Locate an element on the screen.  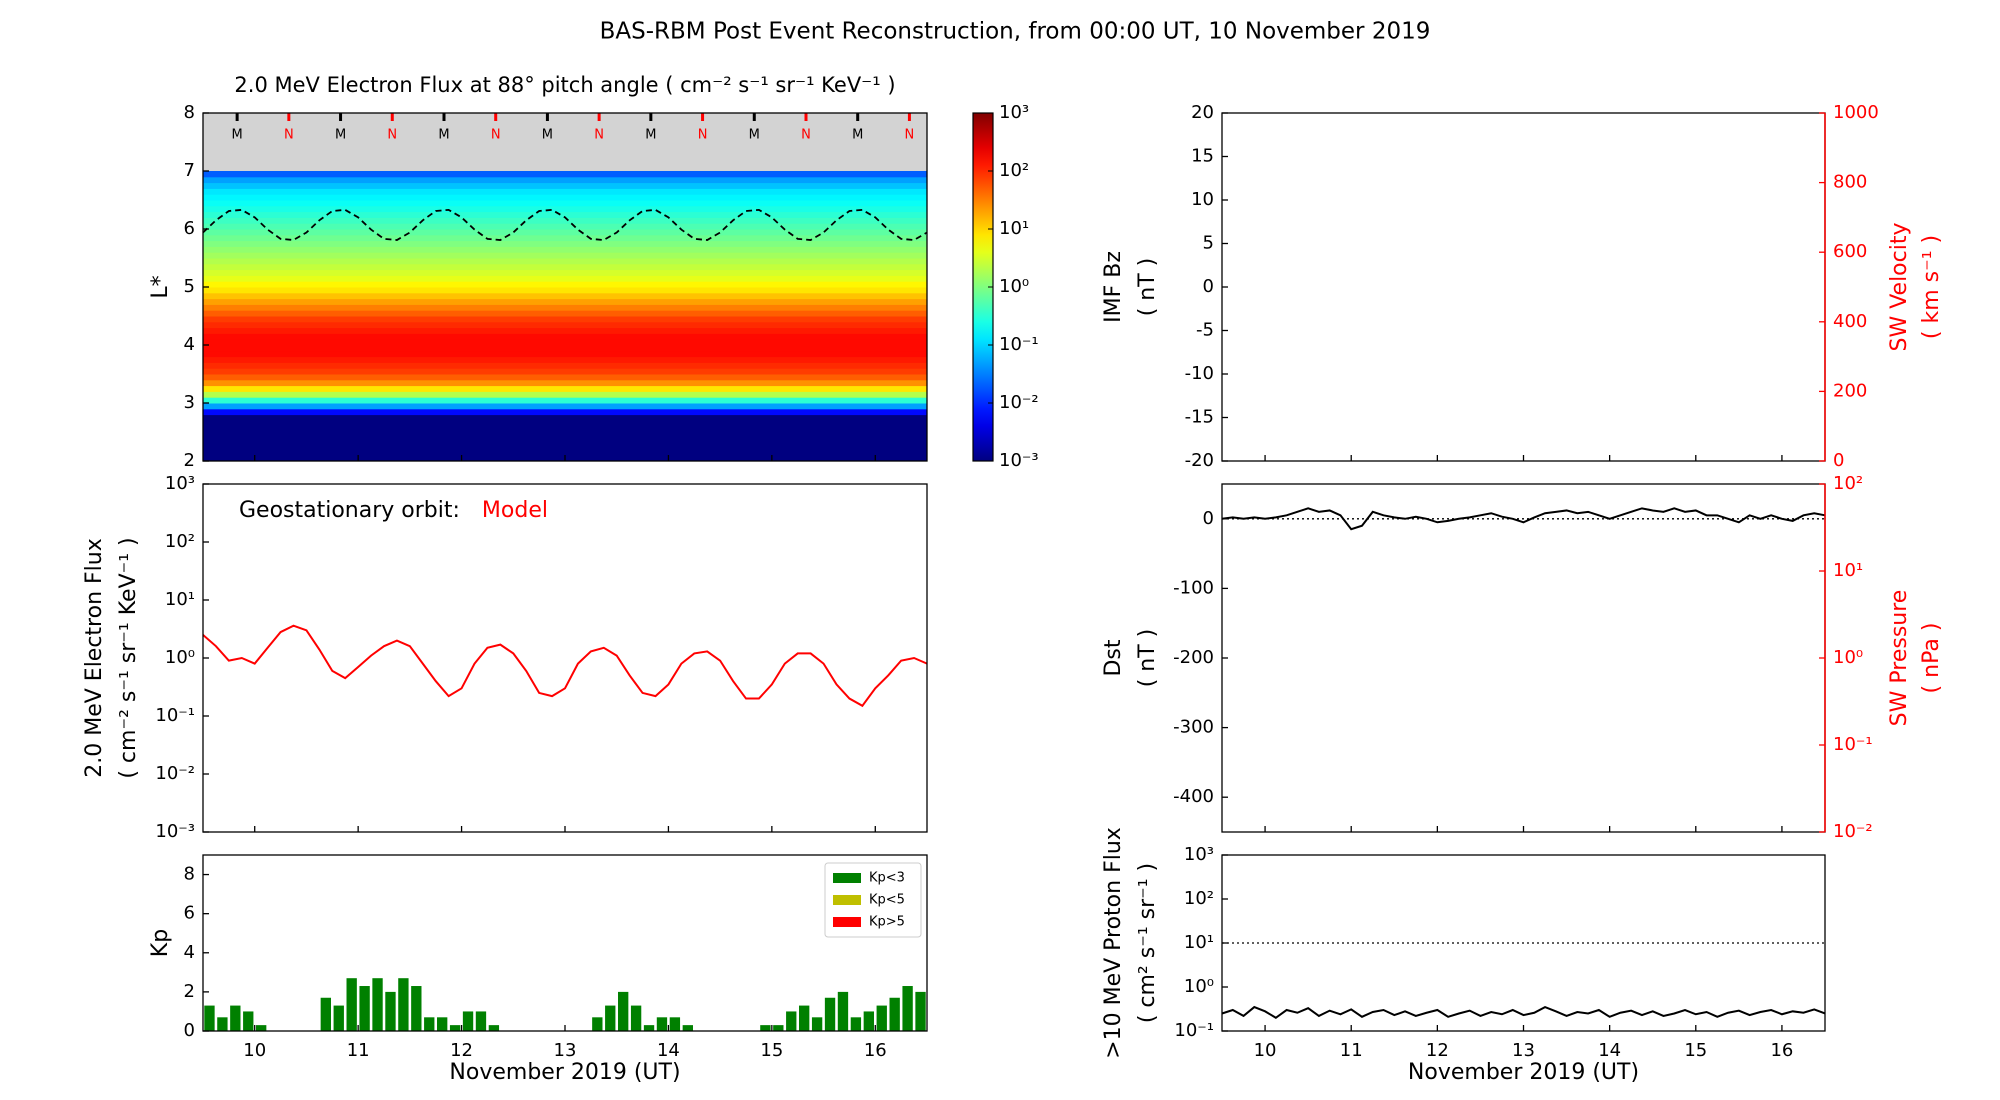
y-axis-label: Dst is located at coordinates (1113, 657).